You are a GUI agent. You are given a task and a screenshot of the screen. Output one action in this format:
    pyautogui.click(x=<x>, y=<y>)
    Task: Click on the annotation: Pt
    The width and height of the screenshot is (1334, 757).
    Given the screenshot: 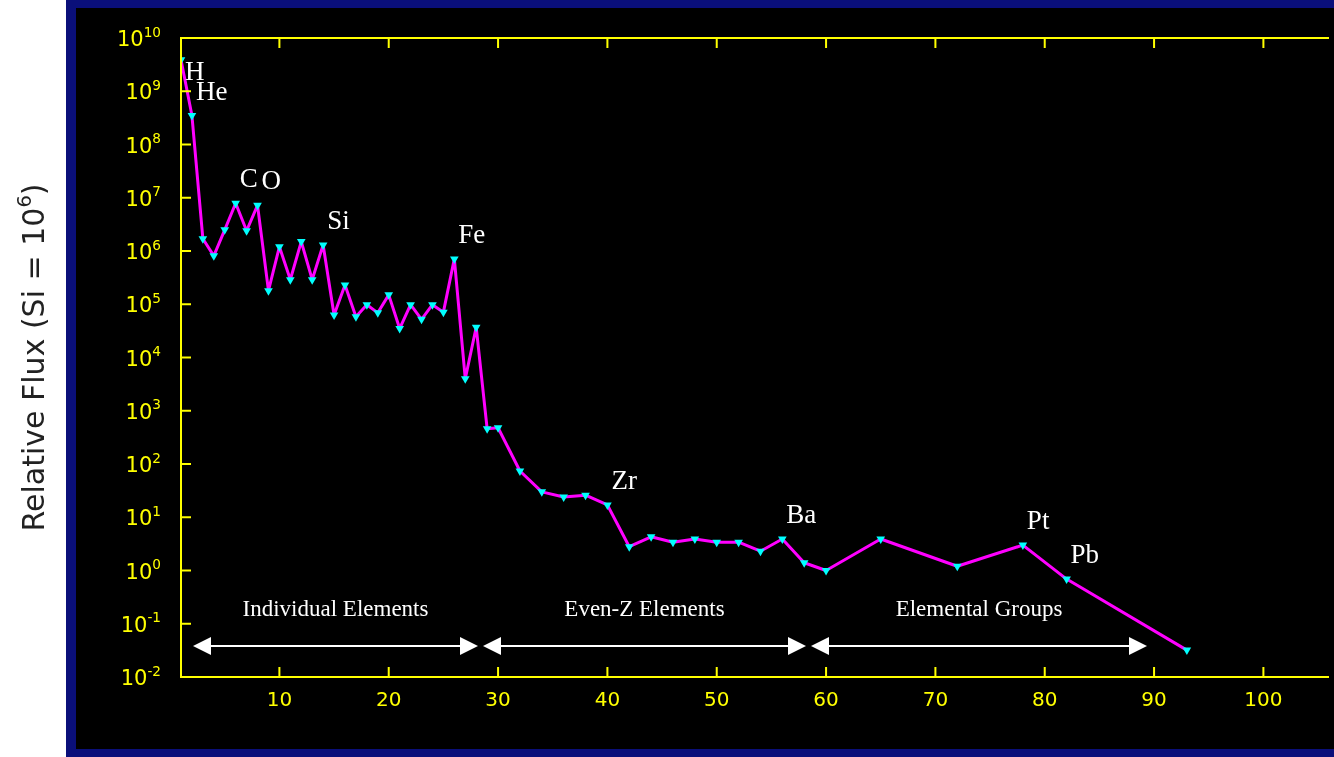 What is the action you would take?
    pyautogui.click(x=1038, y=520)
    